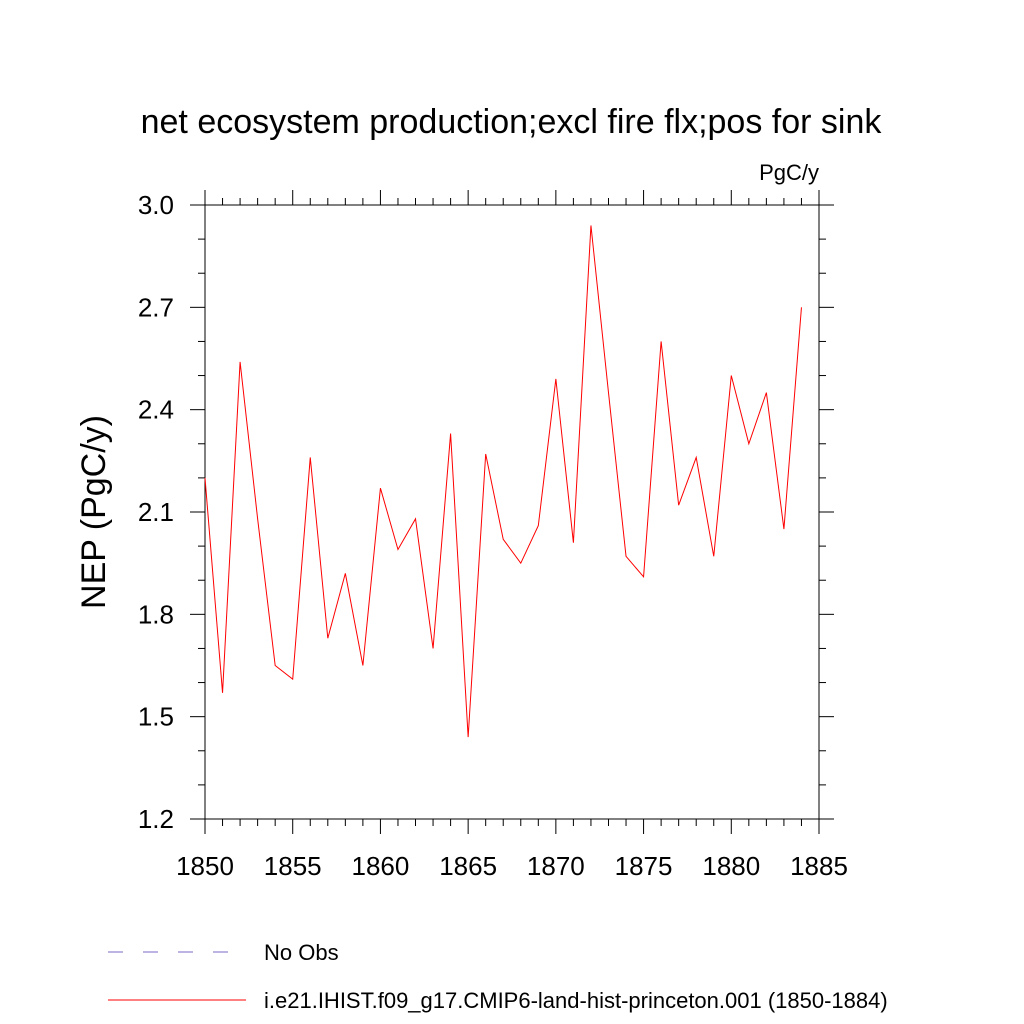  Describe the element at coordinates (293, 866) in the screenshot. I see `x-tick-label: 1855` at that location.